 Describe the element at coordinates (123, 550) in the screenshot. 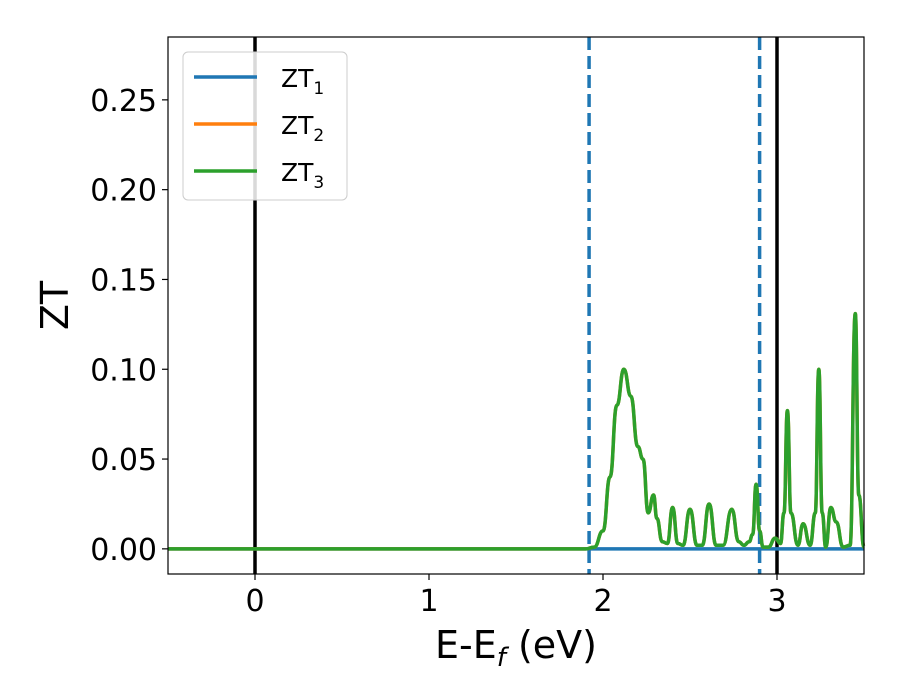

I see `y-tick-label: 0.00` at that location.